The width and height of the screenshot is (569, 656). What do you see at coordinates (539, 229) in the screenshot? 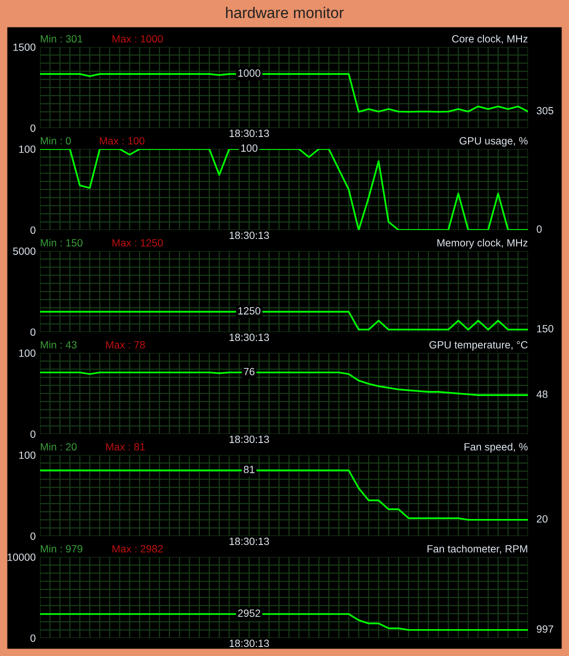
I see `data-label: 0` at bounding box center [539, 229].